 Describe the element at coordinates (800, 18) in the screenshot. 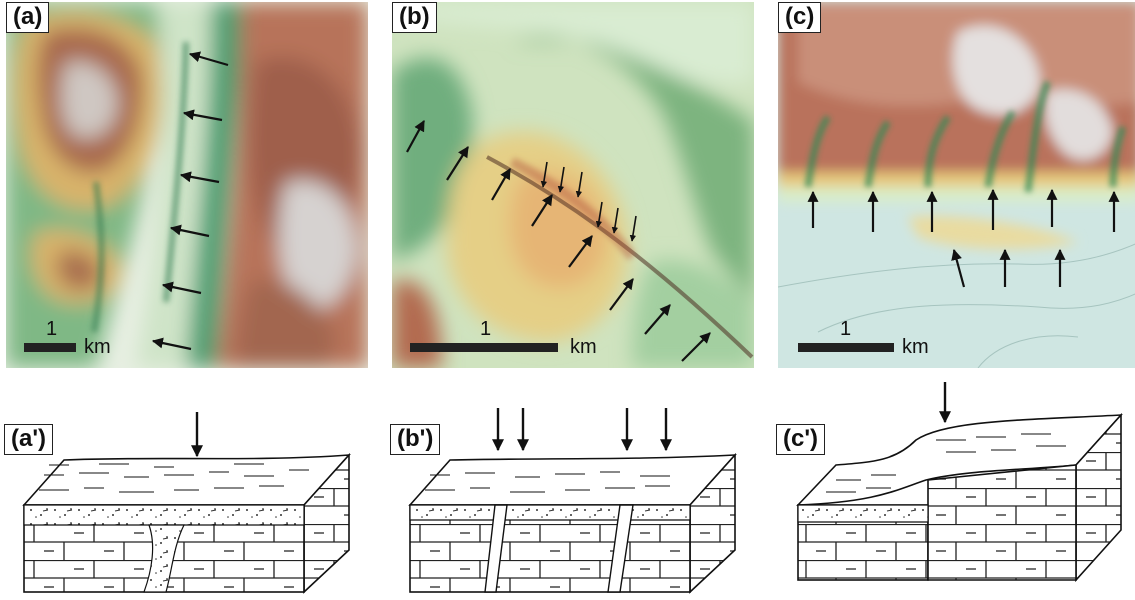

I see `panel-label-c: (c)` at that location.